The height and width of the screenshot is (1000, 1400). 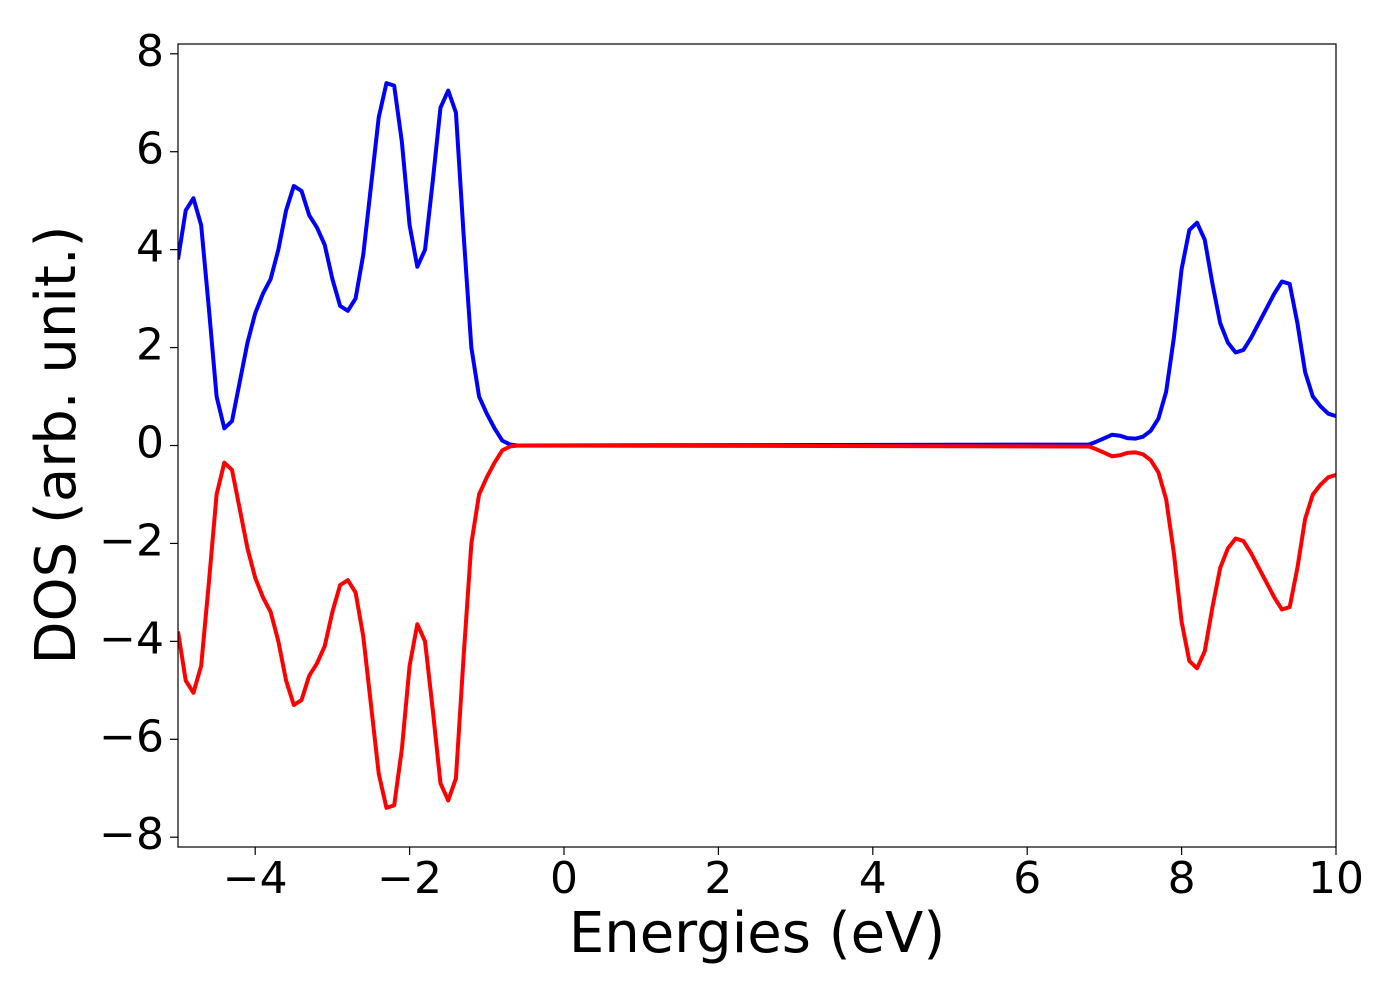 I want to click on y-tick-label: 0, so click(x=150, y=443).